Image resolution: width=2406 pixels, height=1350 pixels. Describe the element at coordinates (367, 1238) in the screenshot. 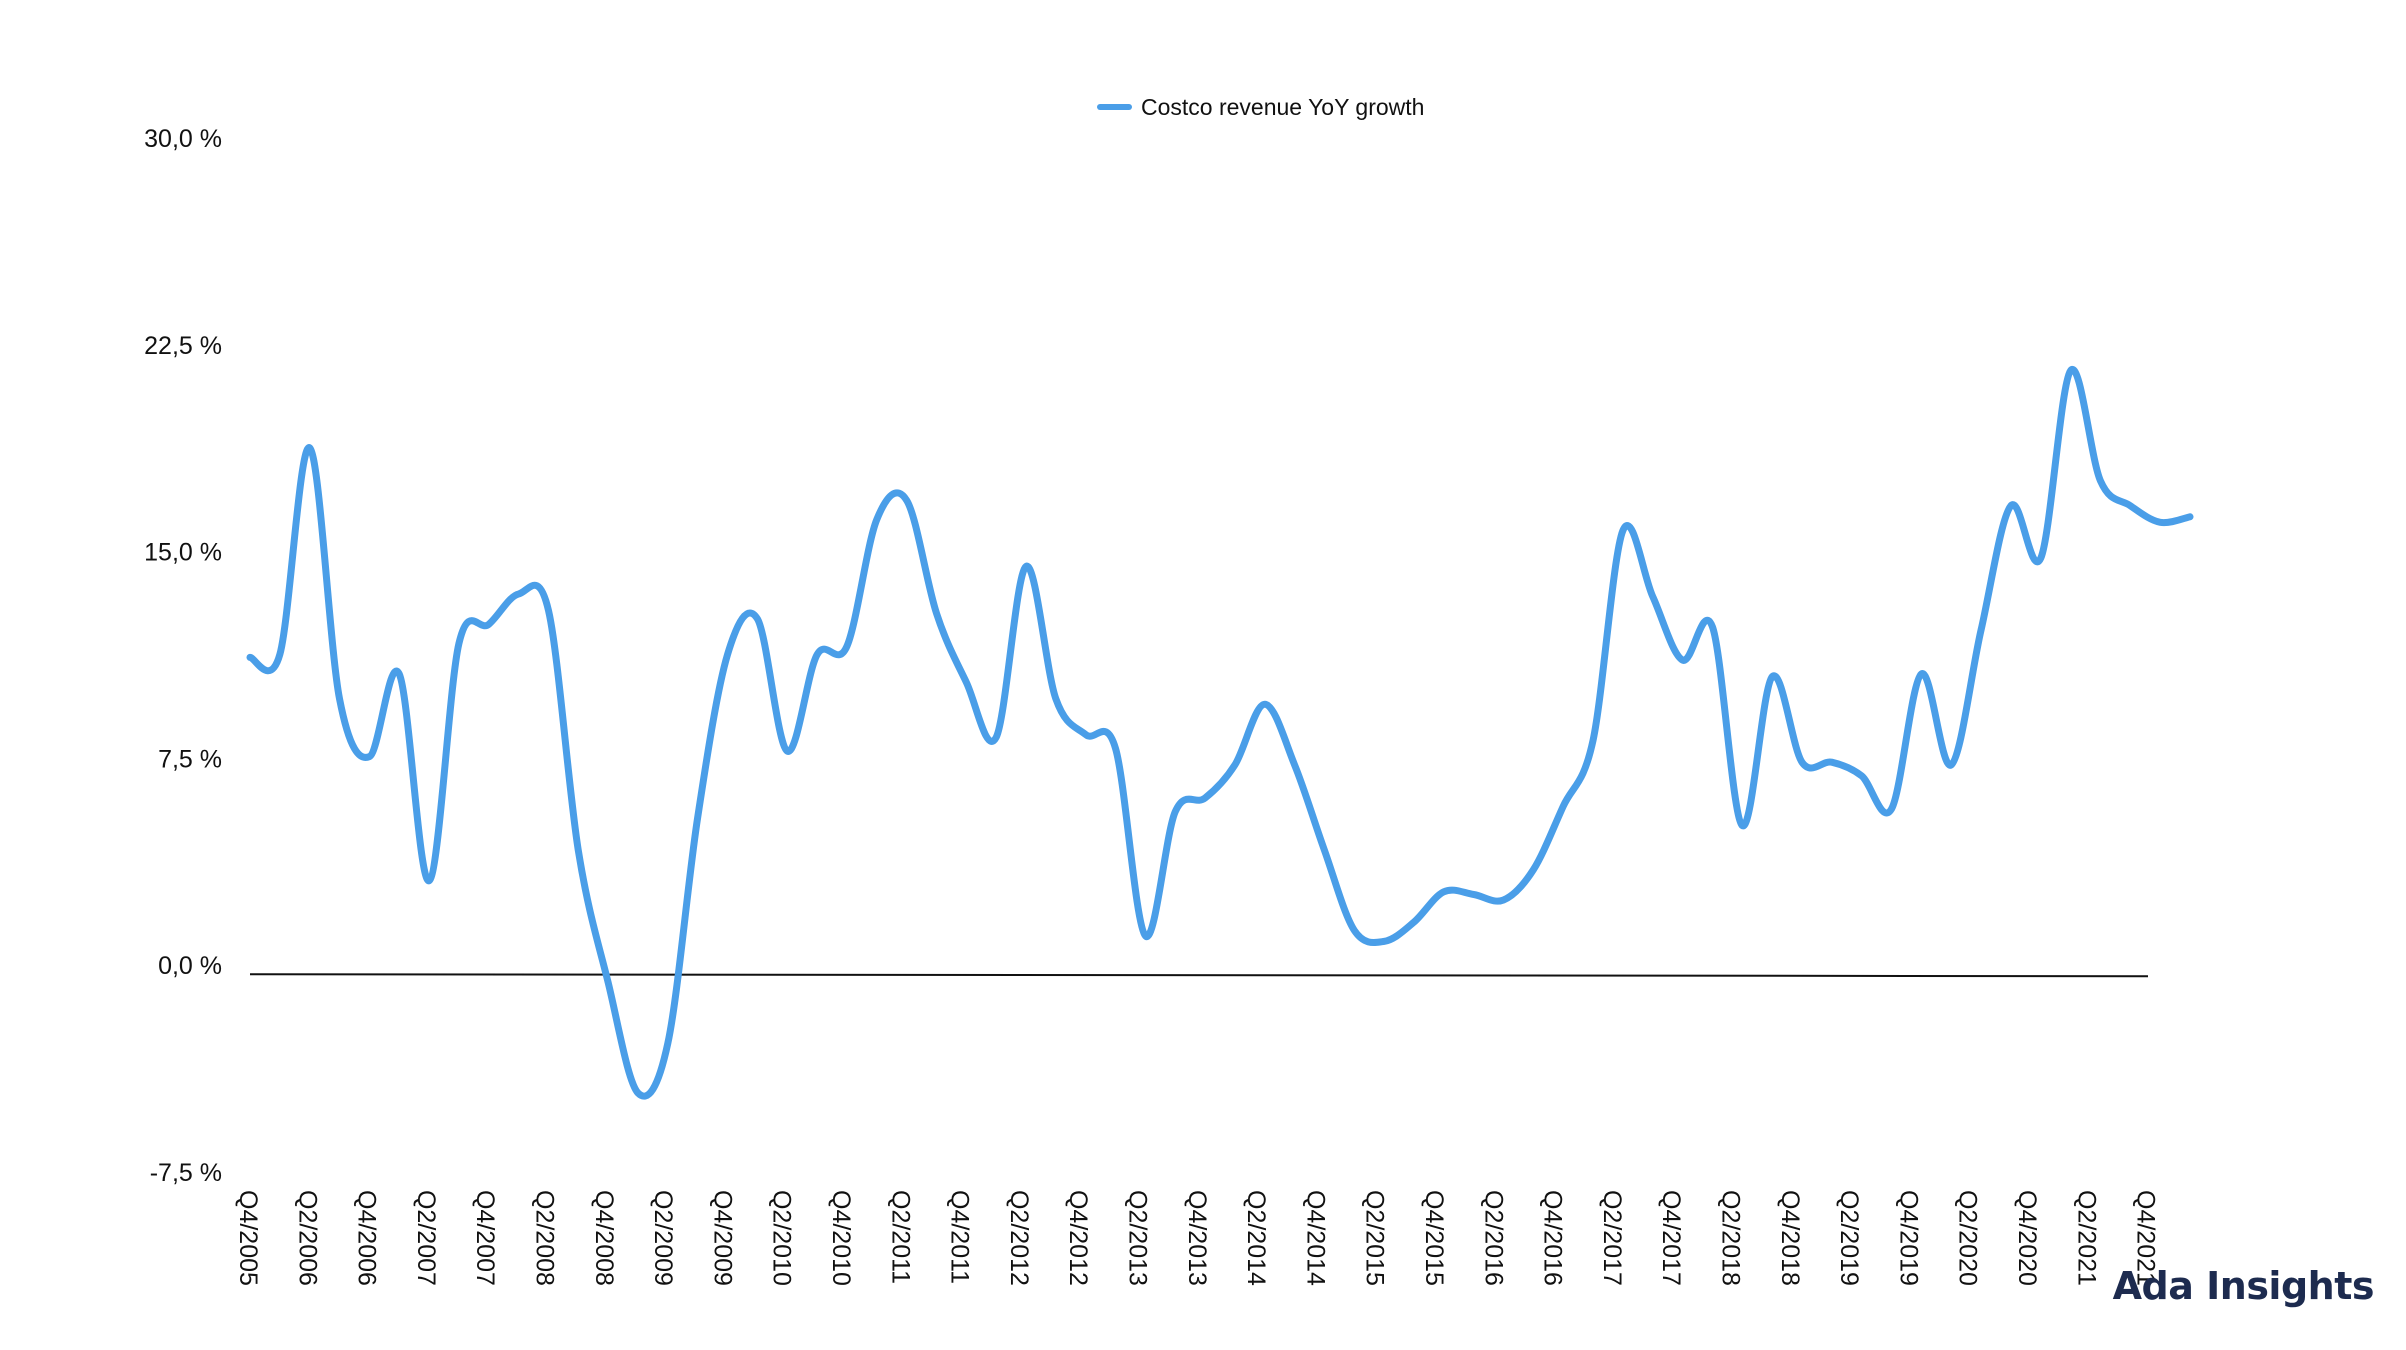

I see `x-tick-label: Q4/2006` at that location.